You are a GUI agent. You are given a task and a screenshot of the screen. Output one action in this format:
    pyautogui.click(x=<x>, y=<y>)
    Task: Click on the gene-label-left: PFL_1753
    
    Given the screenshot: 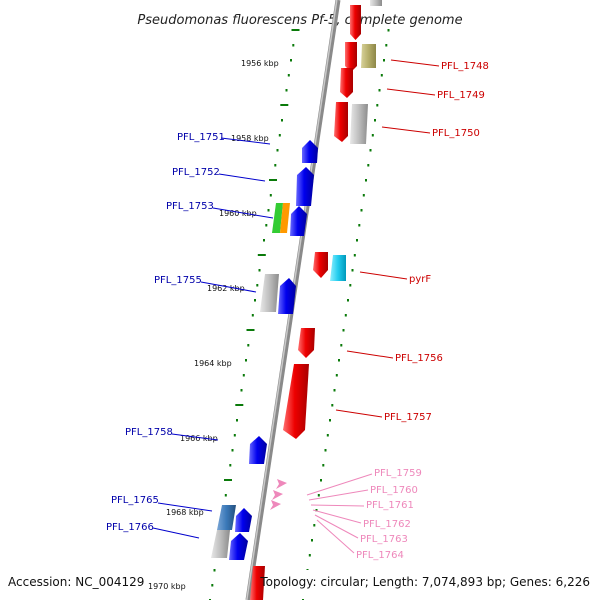 What is the action you would take?
    pyautogui.click(x=190, y=206)
    